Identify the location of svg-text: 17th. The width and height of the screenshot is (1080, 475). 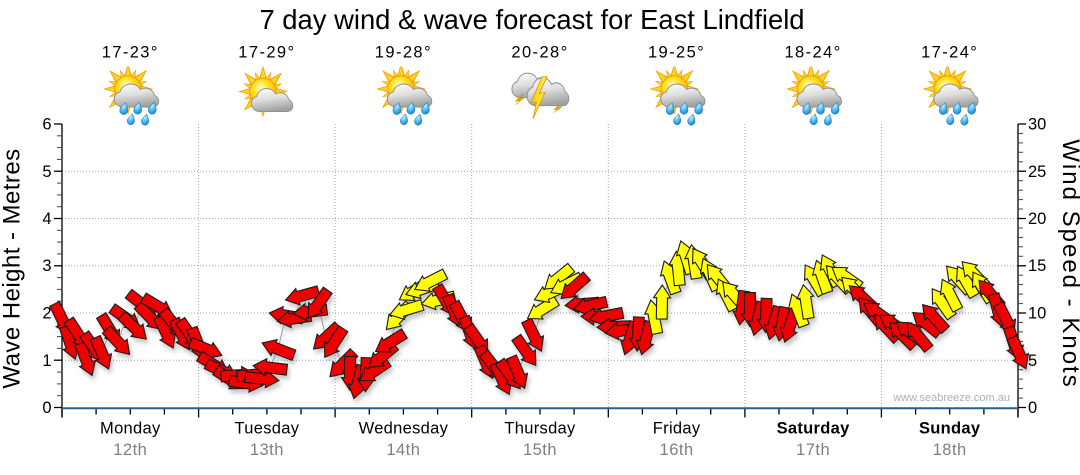
(813, 450).